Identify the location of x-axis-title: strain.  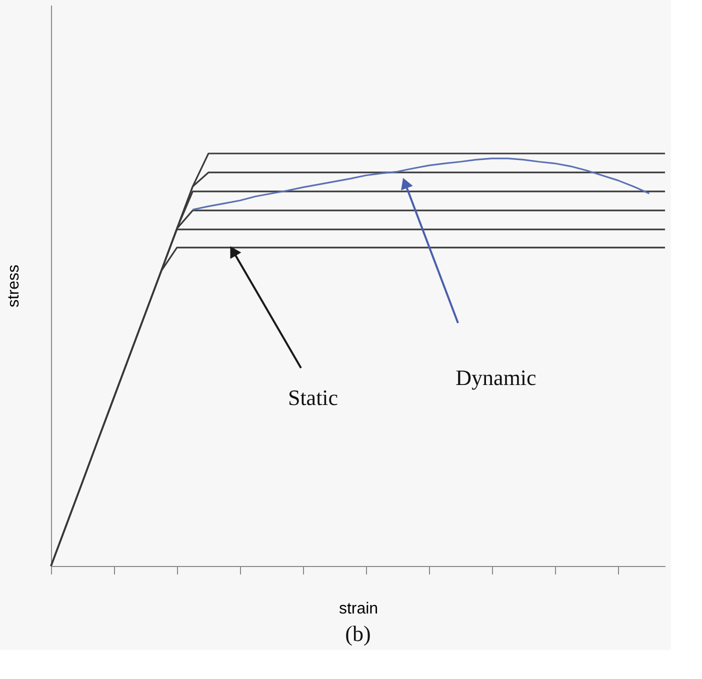
(358, 609).